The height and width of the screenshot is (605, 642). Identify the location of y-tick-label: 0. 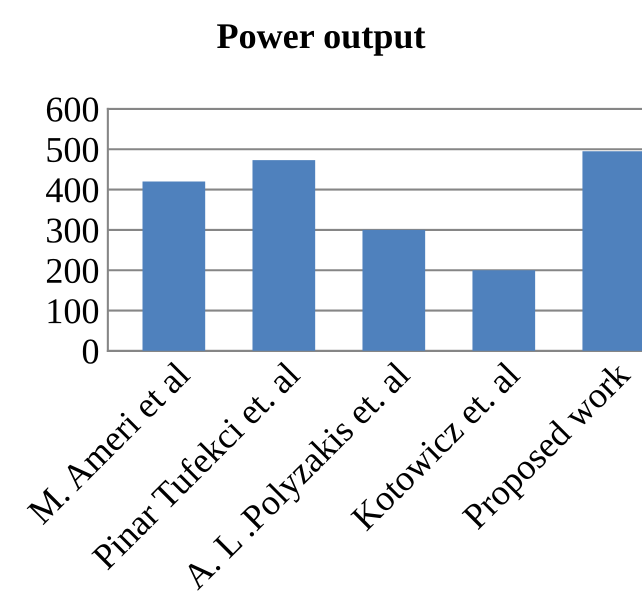
(90, 351).